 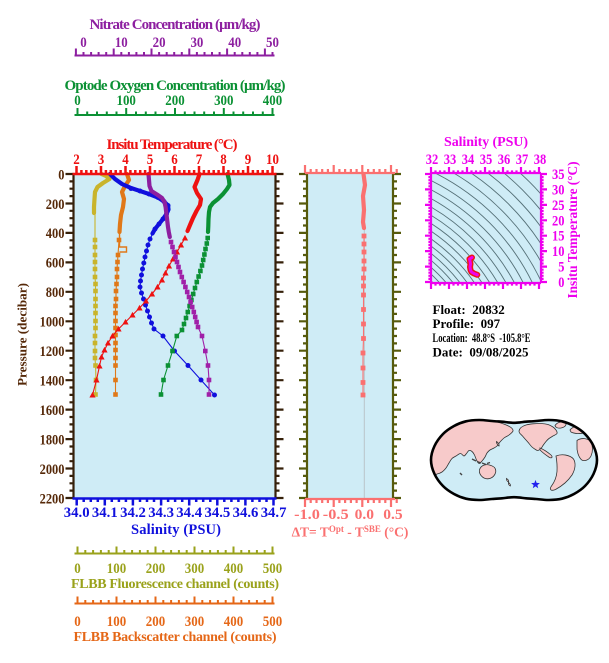 I want to click on svg-text: 37, so click(x=522, y=160).